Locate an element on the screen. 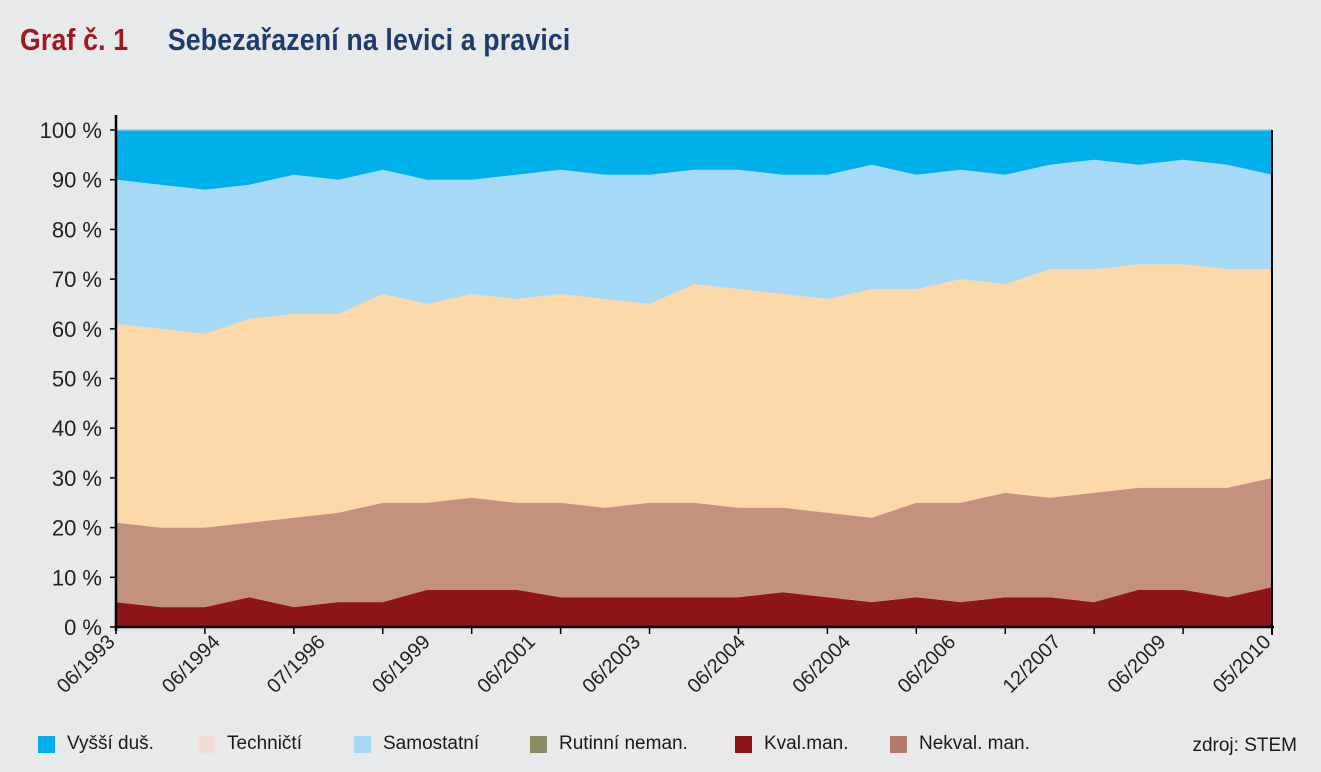  area-series-kval-man is located at coordinates (694, 607).